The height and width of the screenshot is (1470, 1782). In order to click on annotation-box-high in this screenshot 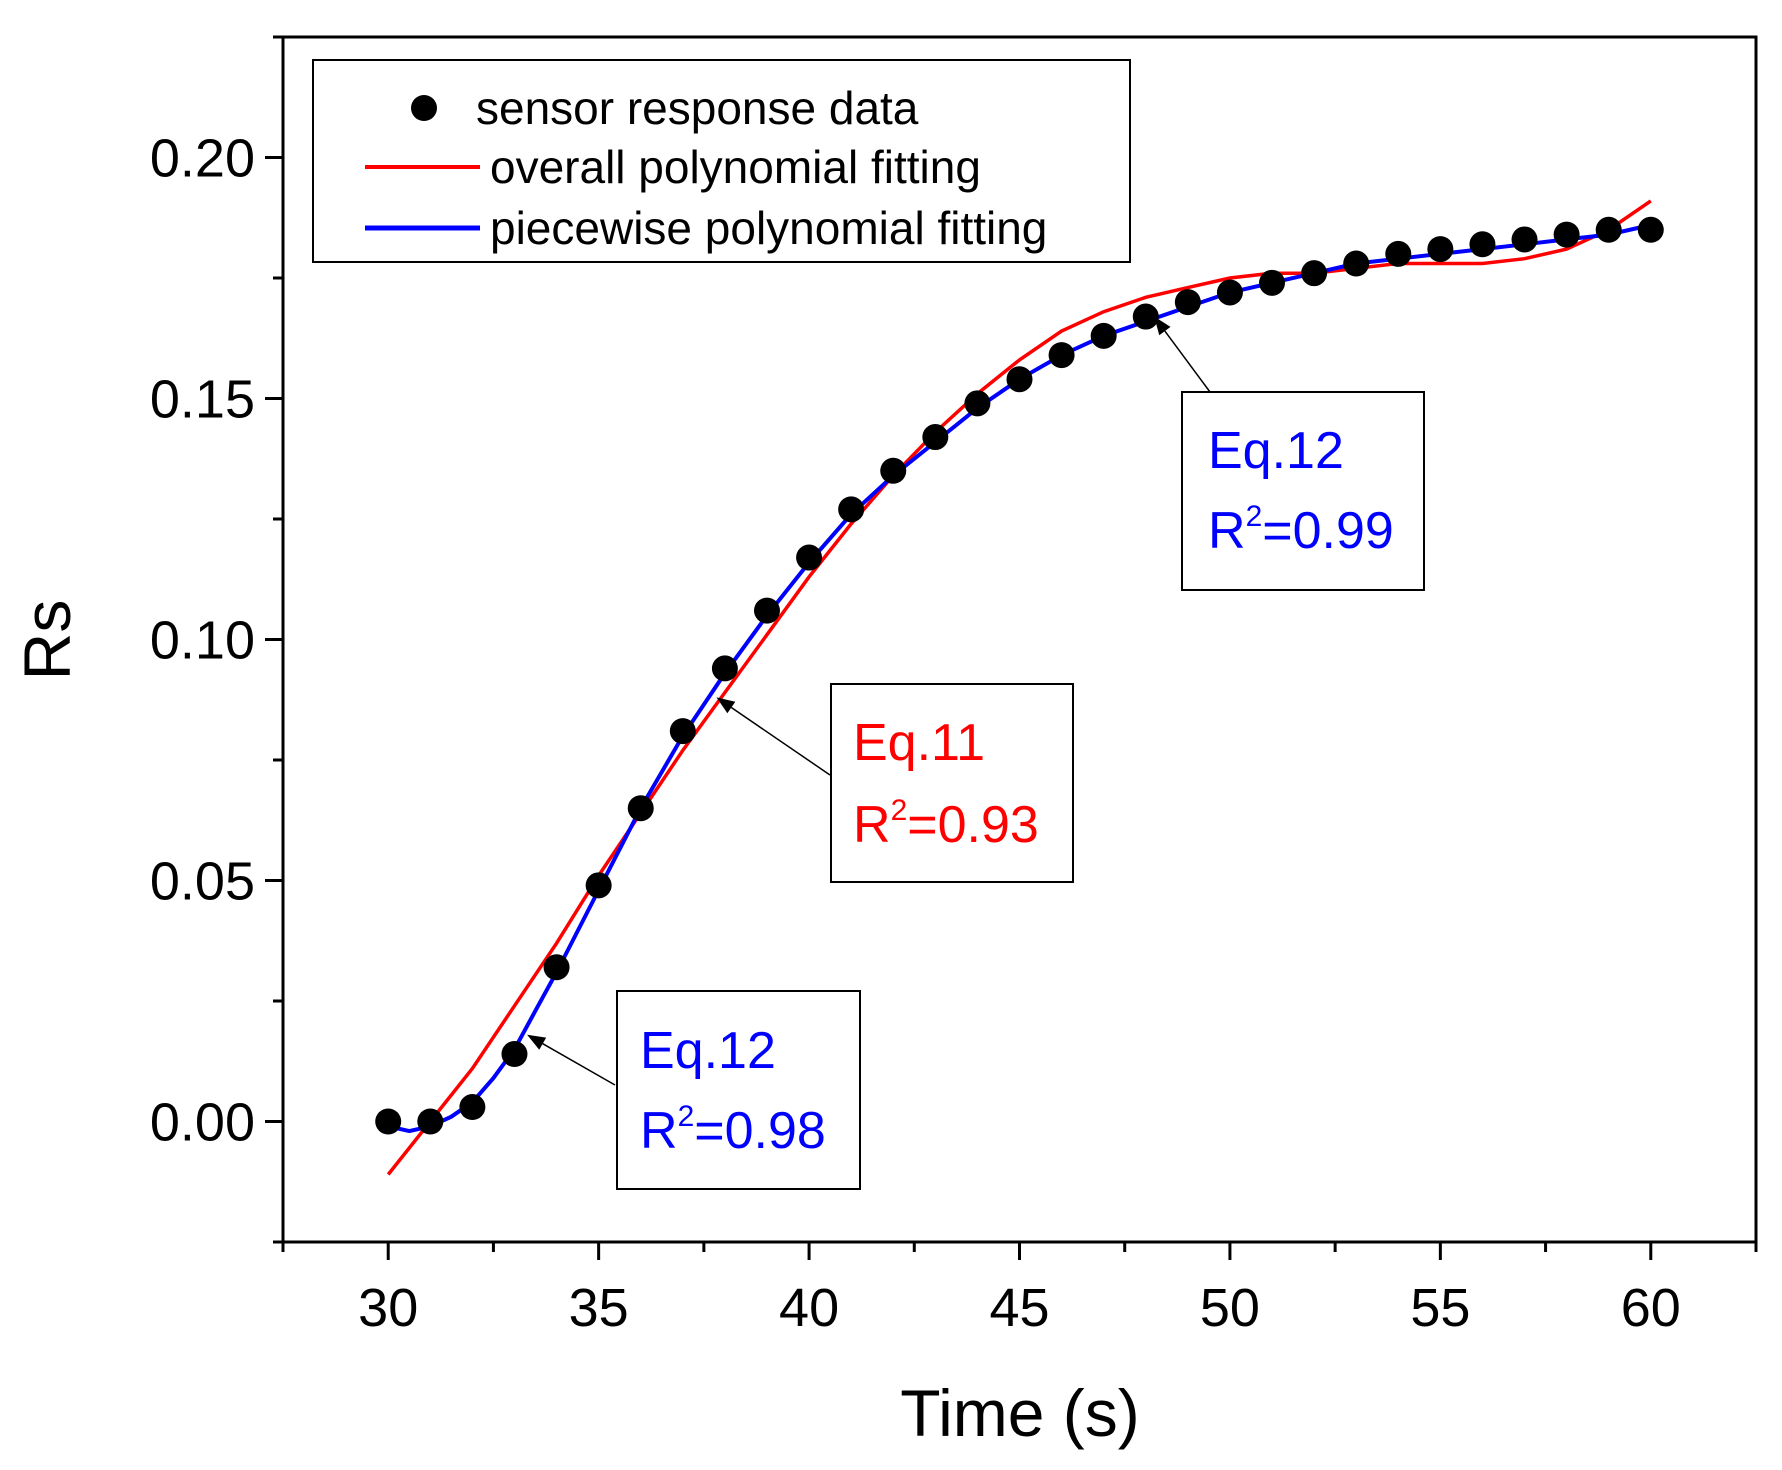, I will do `click(1303, 491)`.